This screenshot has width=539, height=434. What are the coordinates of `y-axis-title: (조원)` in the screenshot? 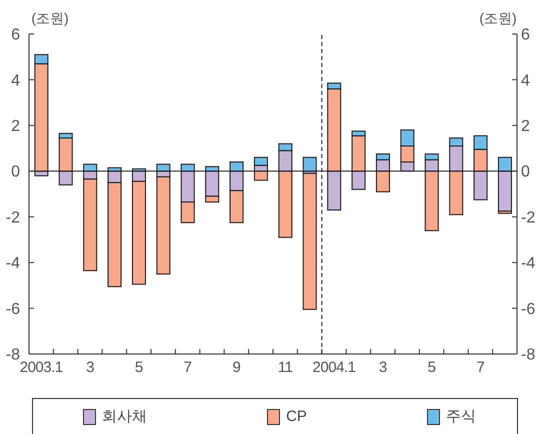 It's located at (50, 18).